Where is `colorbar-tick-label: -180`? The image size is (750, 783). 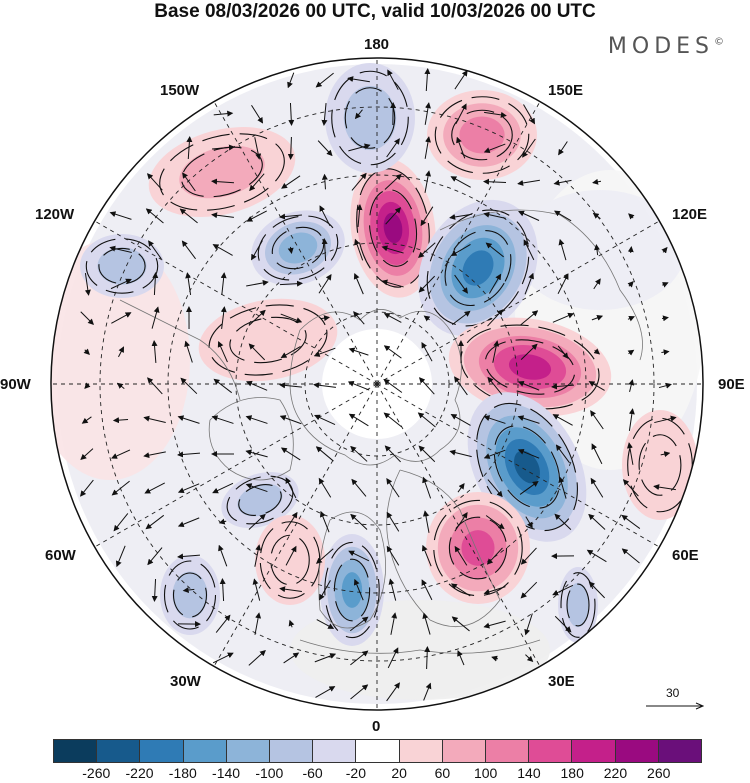
colorbar-tick-label: -180 is located at coordinates (182, 773).